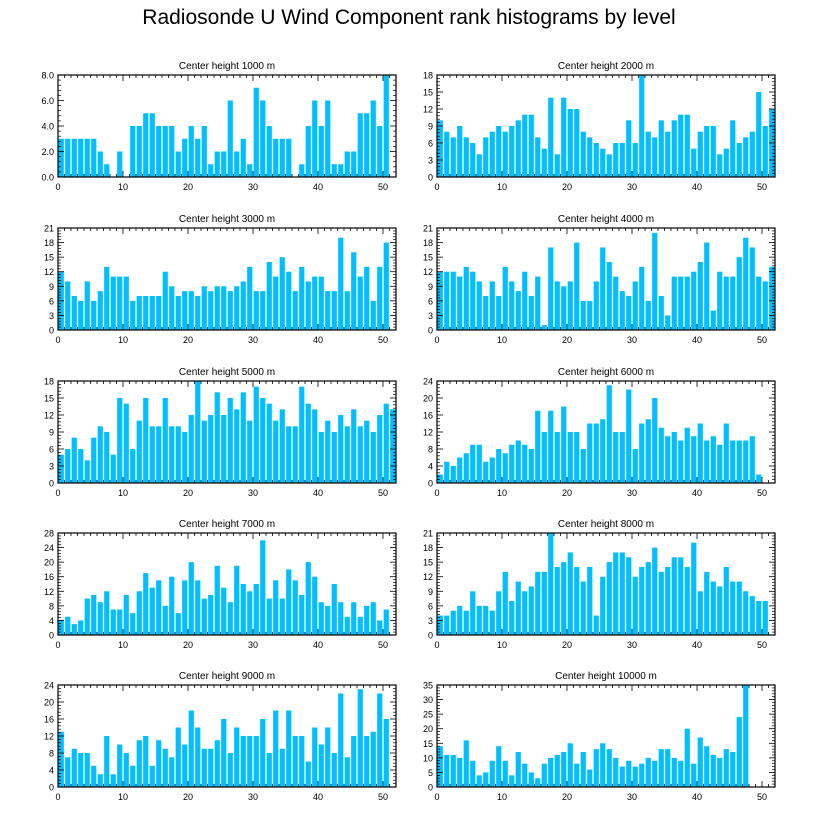 The width and height of the screenshot is (818, 824). Describe the element at coordinates (227, 524) in the screenshot. I see `panel-title: Center height 7000 m` at that location.